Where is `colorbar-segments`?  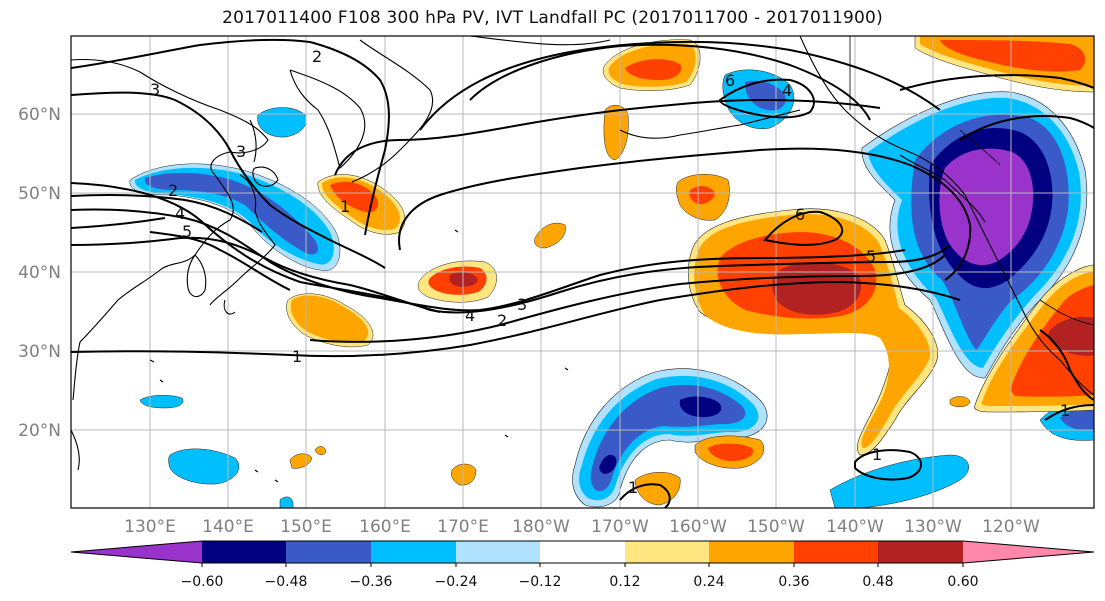 colorbar-segments is located at coordinates (582, 552).